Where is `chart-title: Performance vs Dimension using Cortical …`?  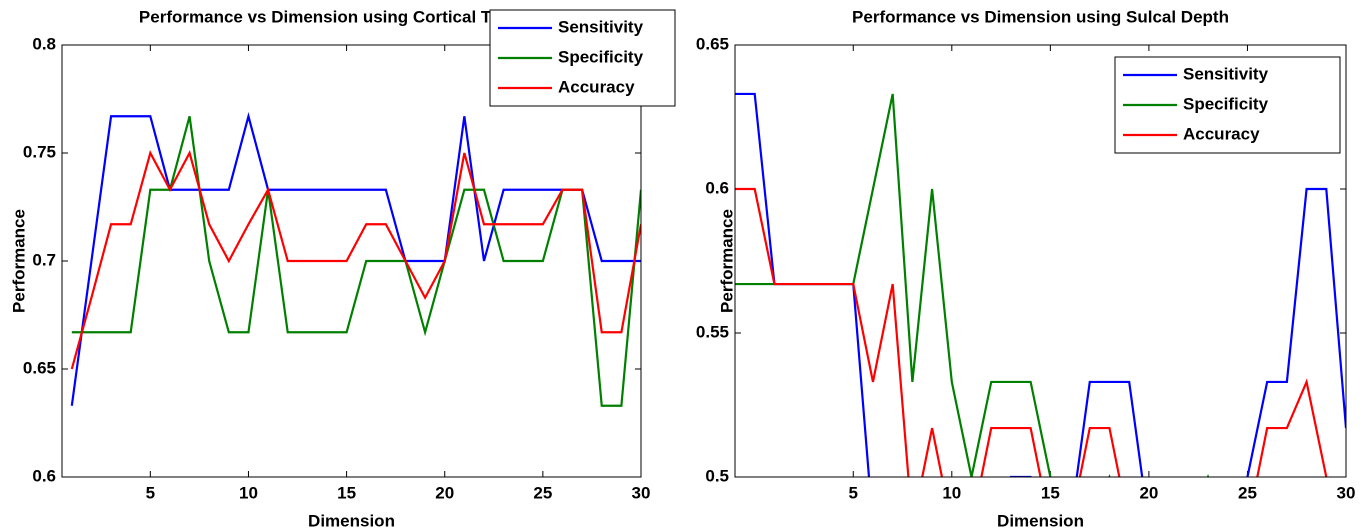
chart-title: Performance vs Dimension using Cortical … is located at coordinates (351, 16).